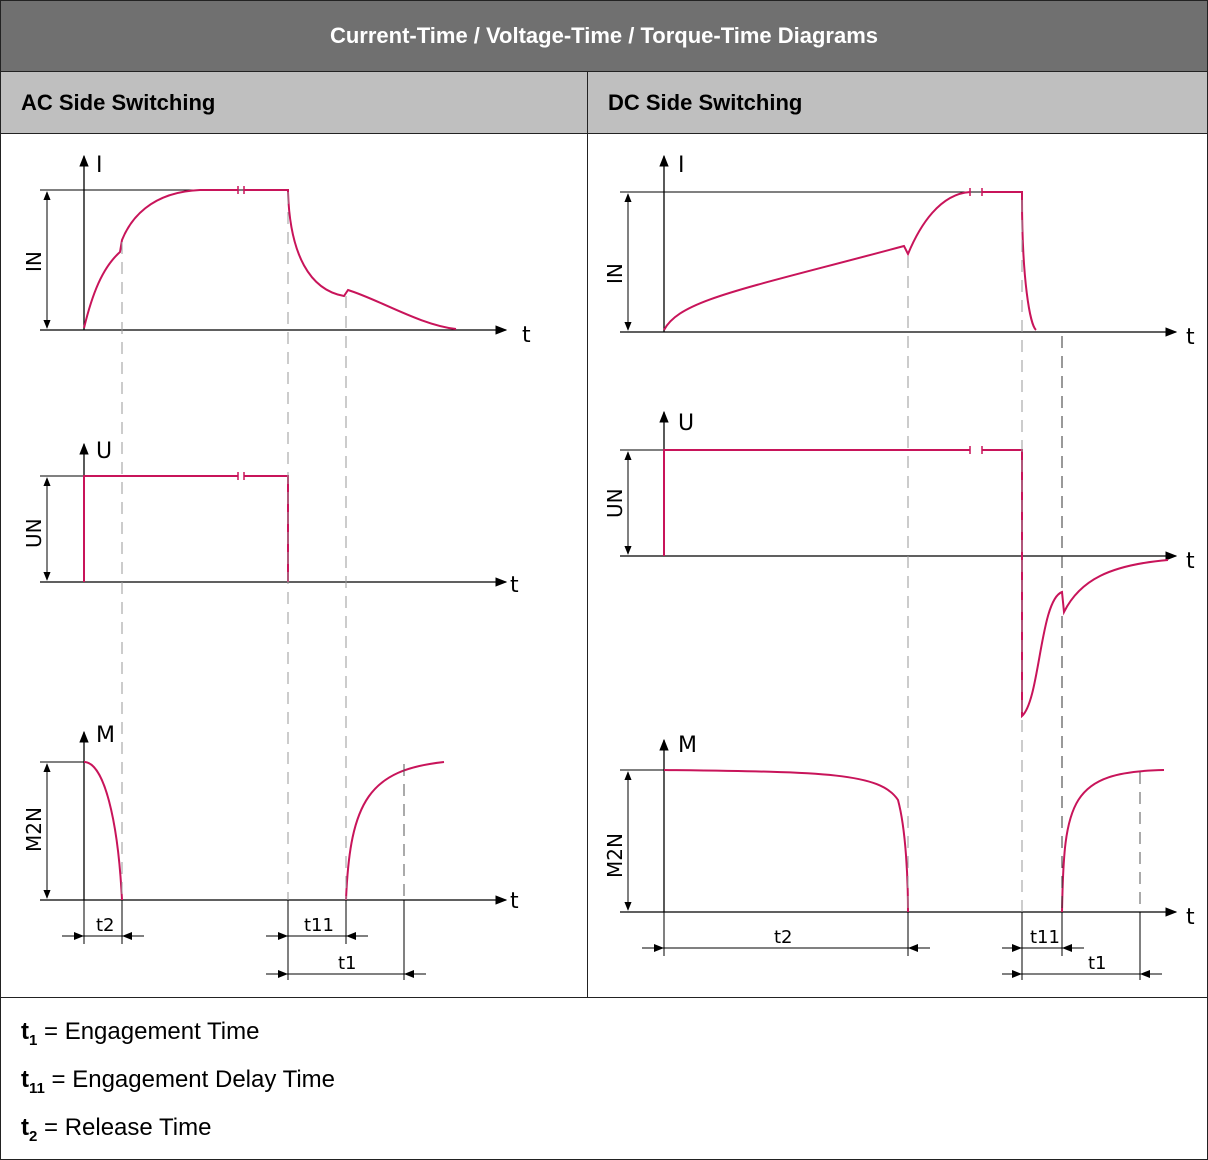 This screenshot has width=1208, height=1160. I want to click on dc-voltage-plot: U t UN, so click(899, 564).